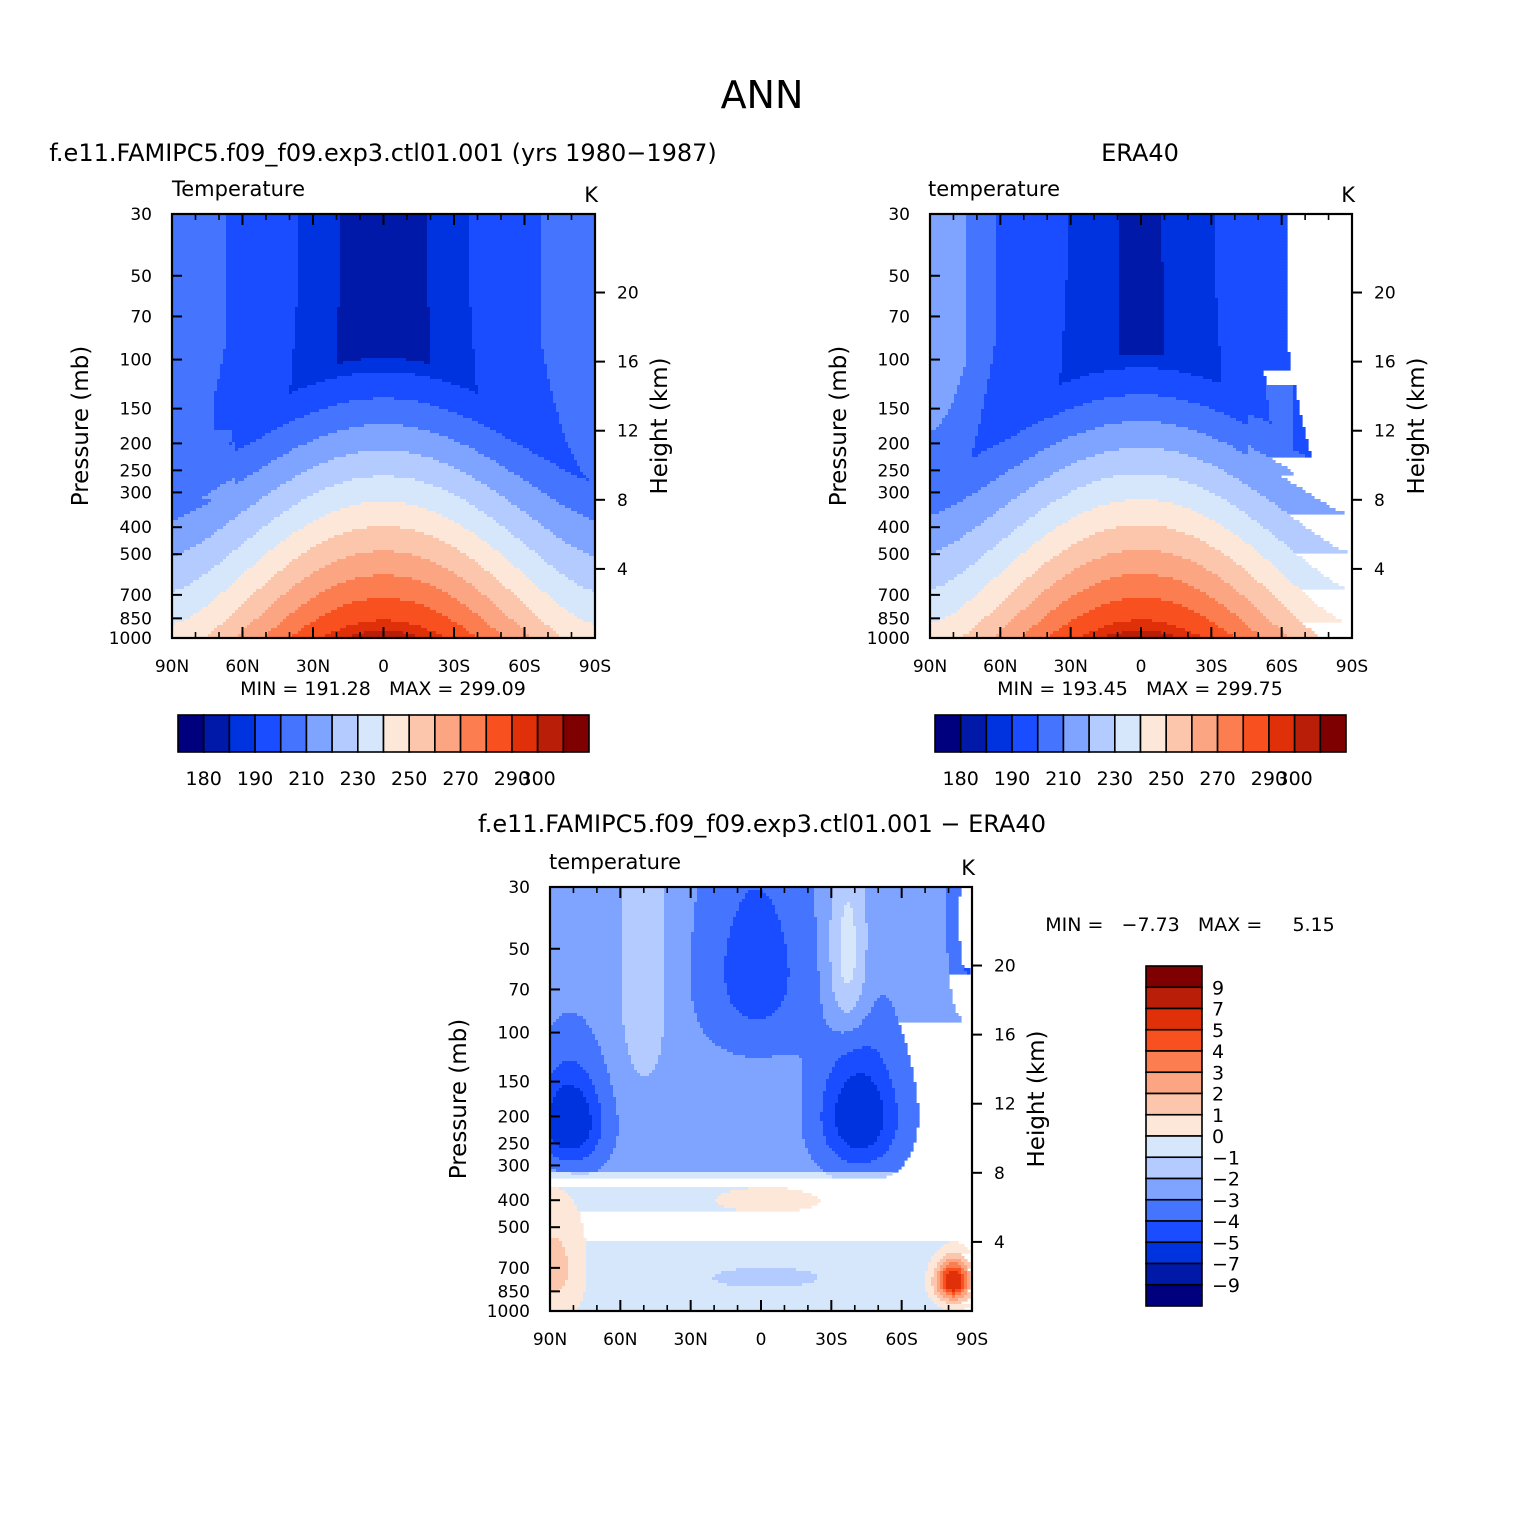 This screenshot has width=1524, height=1524. I want to click on colorbar-label: −2, so click(1226, 1180).